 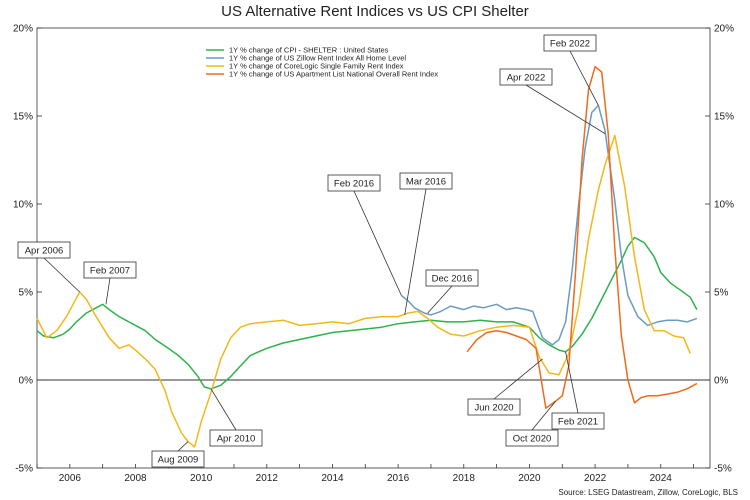 I want to click on x-tick-label: 2018, so click(x=464, y=478).